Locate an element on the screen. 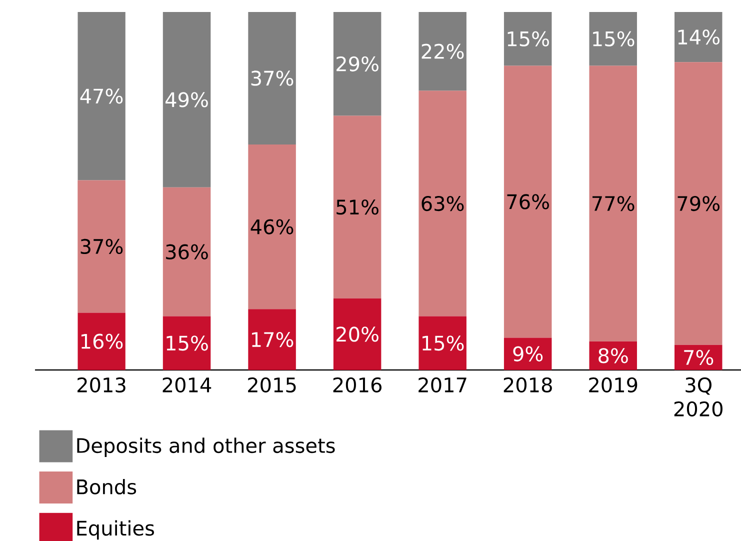 This screenshot has height=541, width=741. data-label: 77% is located at coordinates (613, 204).